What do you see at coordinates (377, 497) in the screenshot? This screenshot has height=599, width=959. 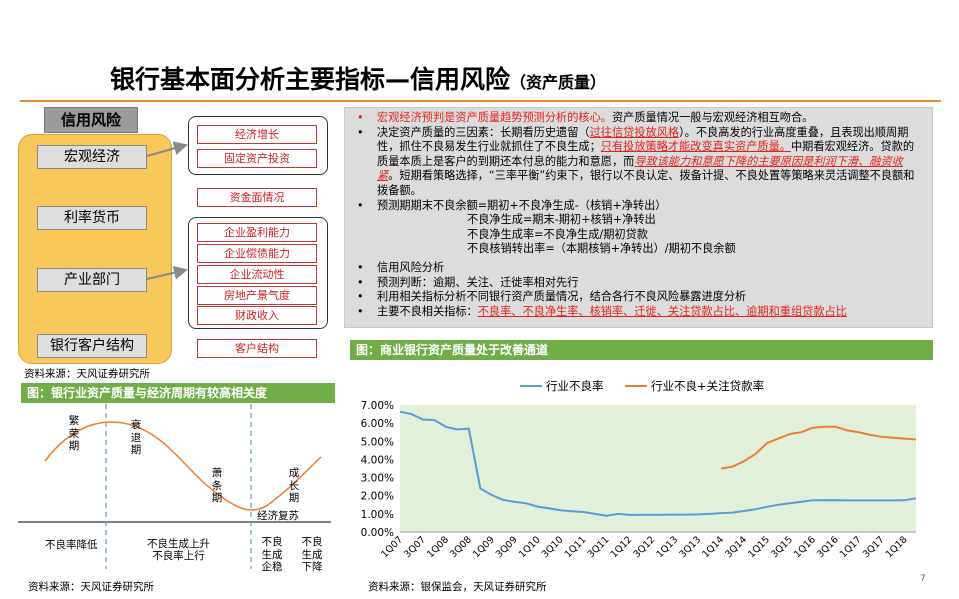 I see `y-tick-label: 2.00%` at bounding box center [377, 497].